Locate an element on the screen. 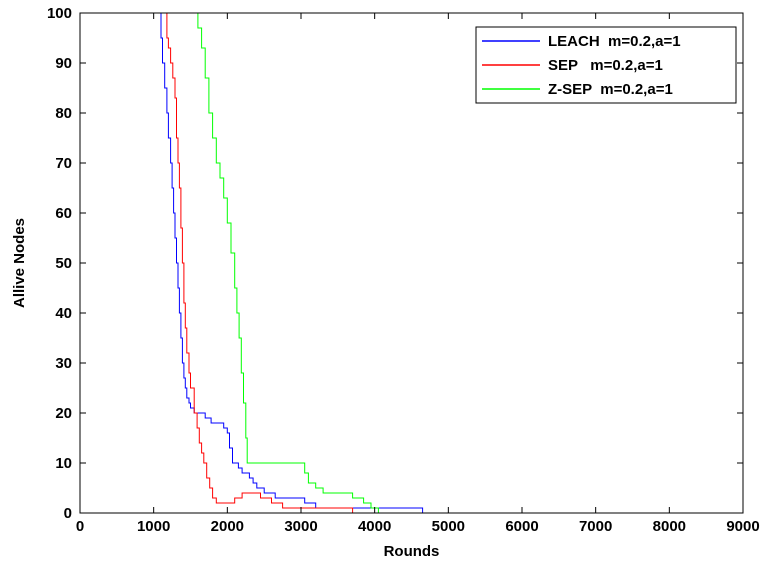 The width and height of the screenshot is (769, 566). y-tick-label: 70 is located at coordinates (63, 163).